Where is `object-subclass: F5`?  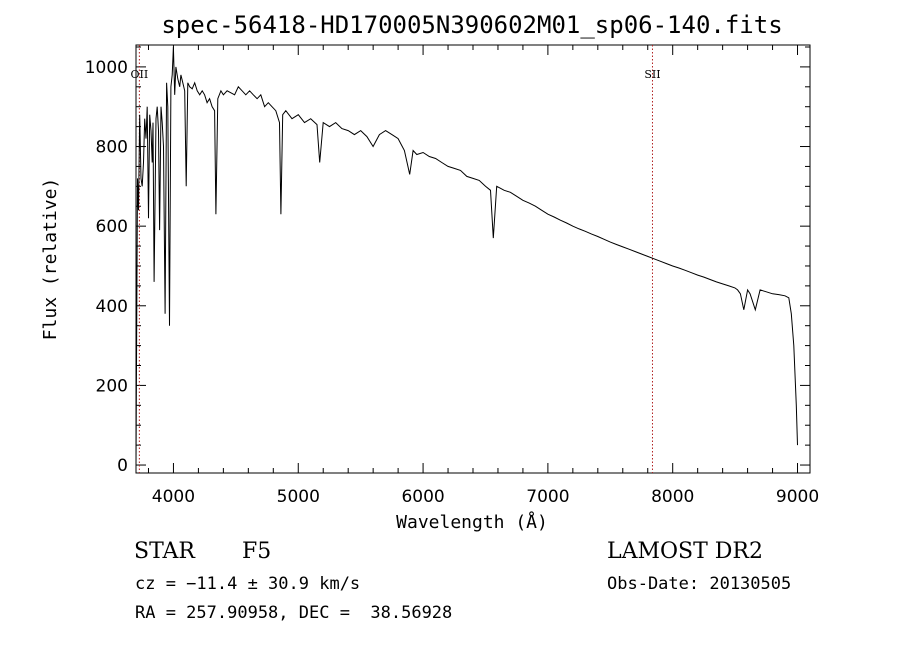 object-subclass: F5 is located at coordinates (257, 551).